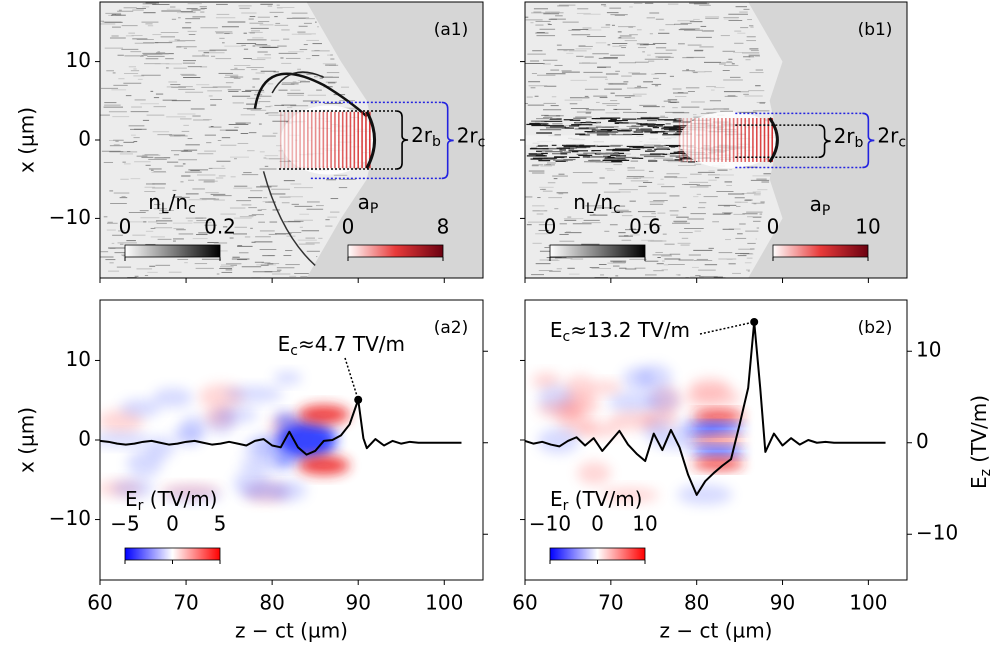 This screenshot has height=648, width=999. I want to click on leader-line, so click(727, 328).